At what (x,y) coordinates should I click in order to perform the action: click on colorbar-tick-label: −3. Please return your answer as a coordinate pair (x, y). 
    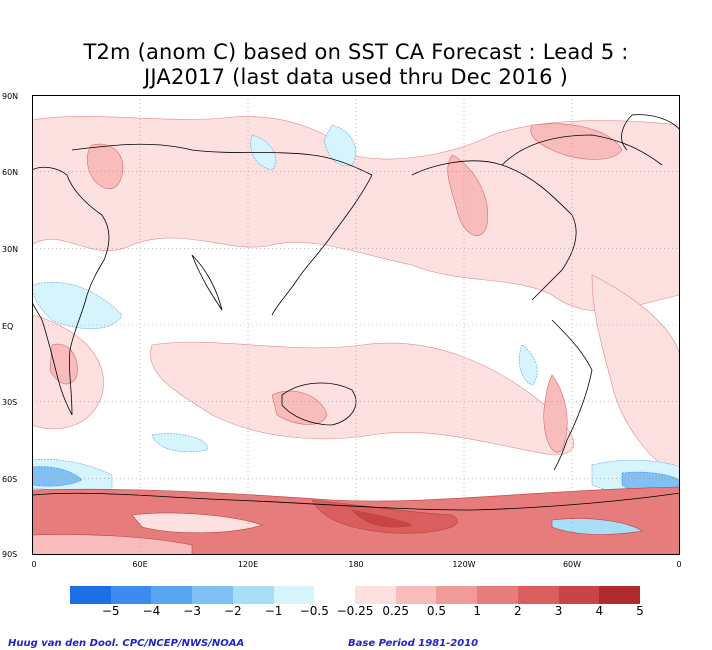
    Looking at the image, I should click on (192, 611).